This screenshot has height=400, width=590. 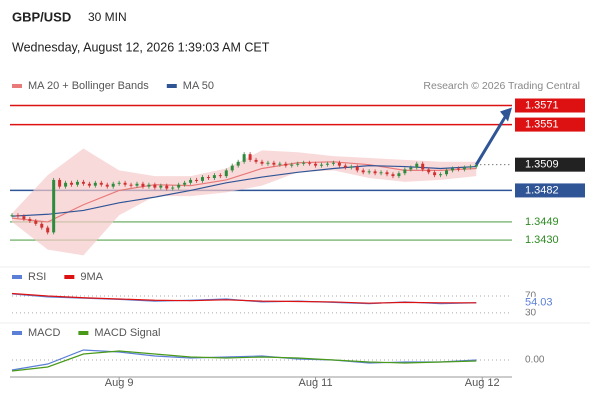 What do you see at coordinates (506, 114) in the screenshot?
I see `forecast-arrowhead` at bounding box center [506, 114].